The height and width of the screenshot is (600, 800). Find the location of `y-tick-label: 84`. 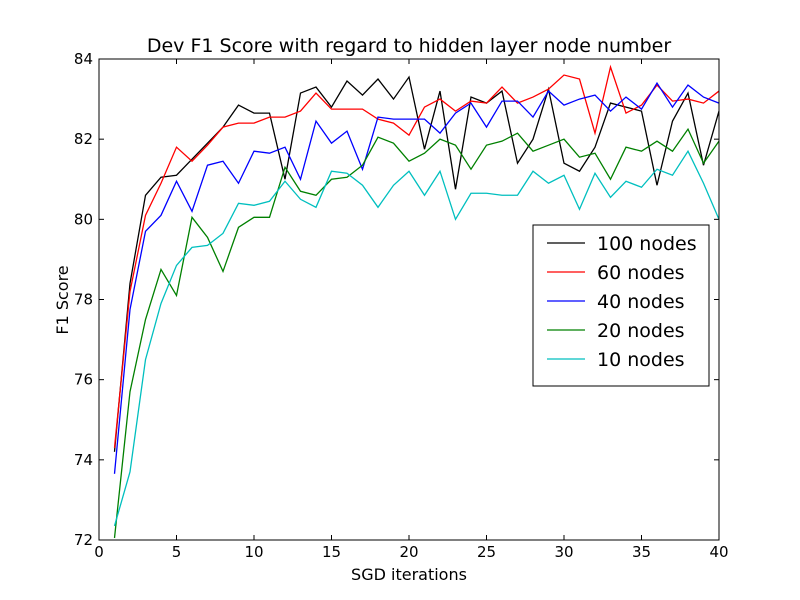

y-tick-label: 84 is located at coordinates (83, 59).